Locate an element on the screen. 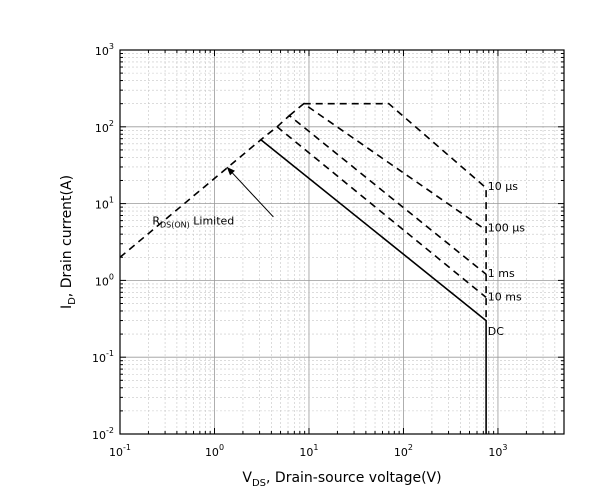  x-tick-label: 10¹ is located at coordinates (308, 451).